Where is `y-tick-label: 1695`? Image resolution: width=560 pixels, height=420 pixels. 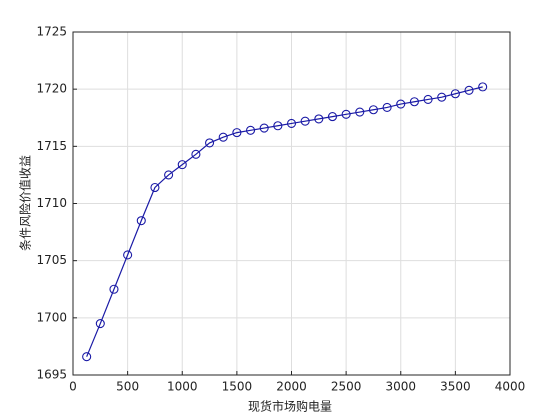 y-tick-label: 1695 is located at coordinates (51, 375).